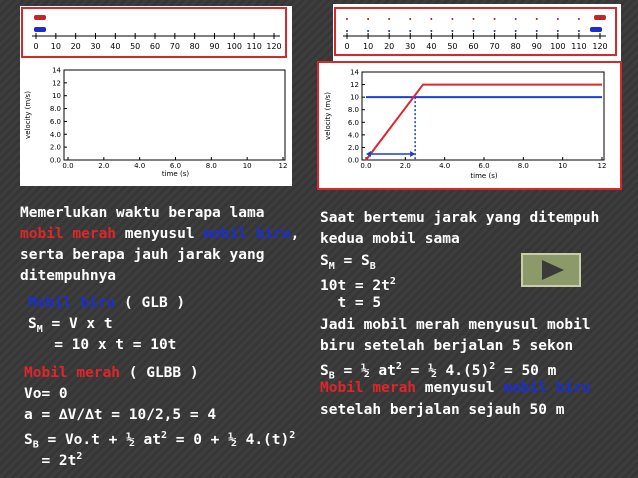  What do you see at coordinates (70, 327) in the screenshot?
I see `text-line: SM = V x t` at bounding box center [70, 327].